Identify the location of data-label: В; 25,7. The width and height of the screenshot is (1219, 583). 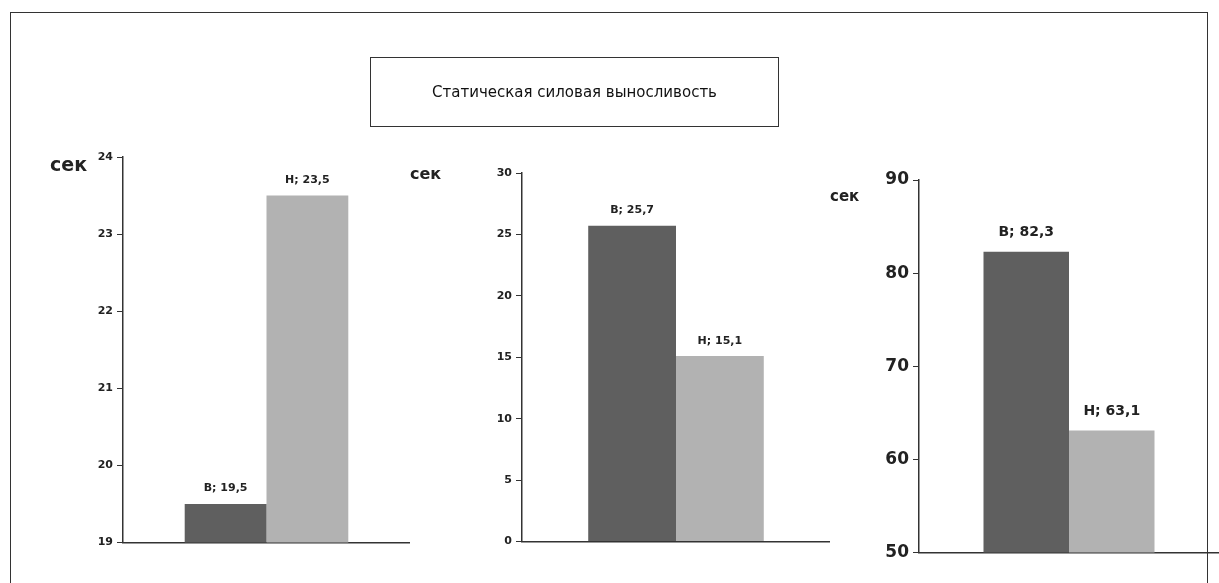
(632, 210).